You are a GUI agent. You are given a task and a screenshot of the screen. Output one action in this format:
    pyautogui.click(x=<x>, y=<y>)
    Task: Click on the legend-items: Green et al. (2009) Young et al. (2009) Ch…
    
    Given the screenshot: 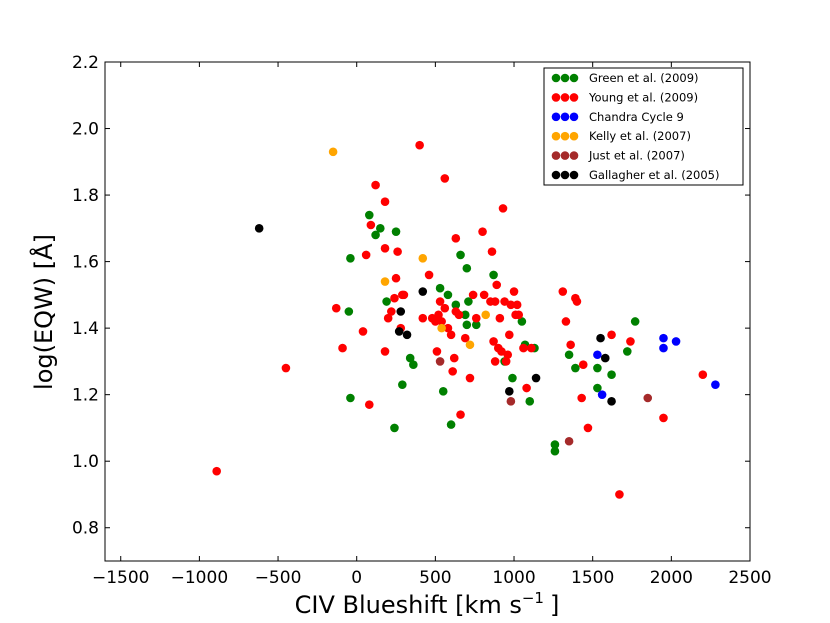 What is the action you would take?
    pyautogui.click(x=635, y=126)
    